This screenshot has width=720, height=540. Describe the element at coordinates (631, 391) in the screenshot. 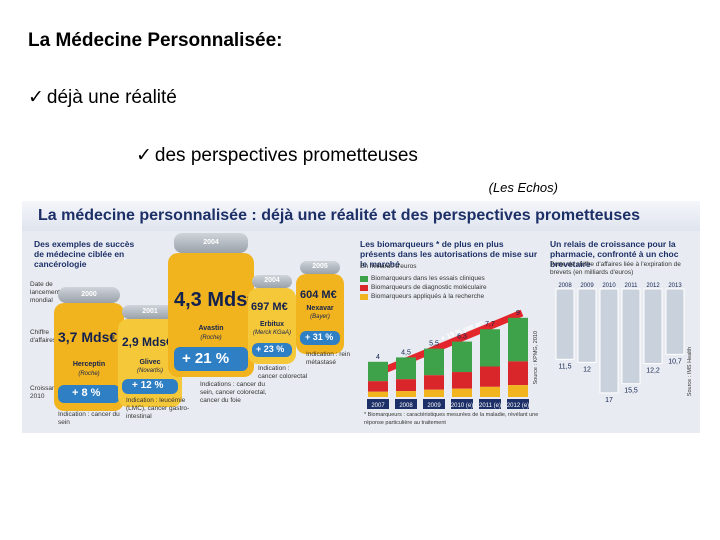

I see `bar-value-label: 15,5` at that location.